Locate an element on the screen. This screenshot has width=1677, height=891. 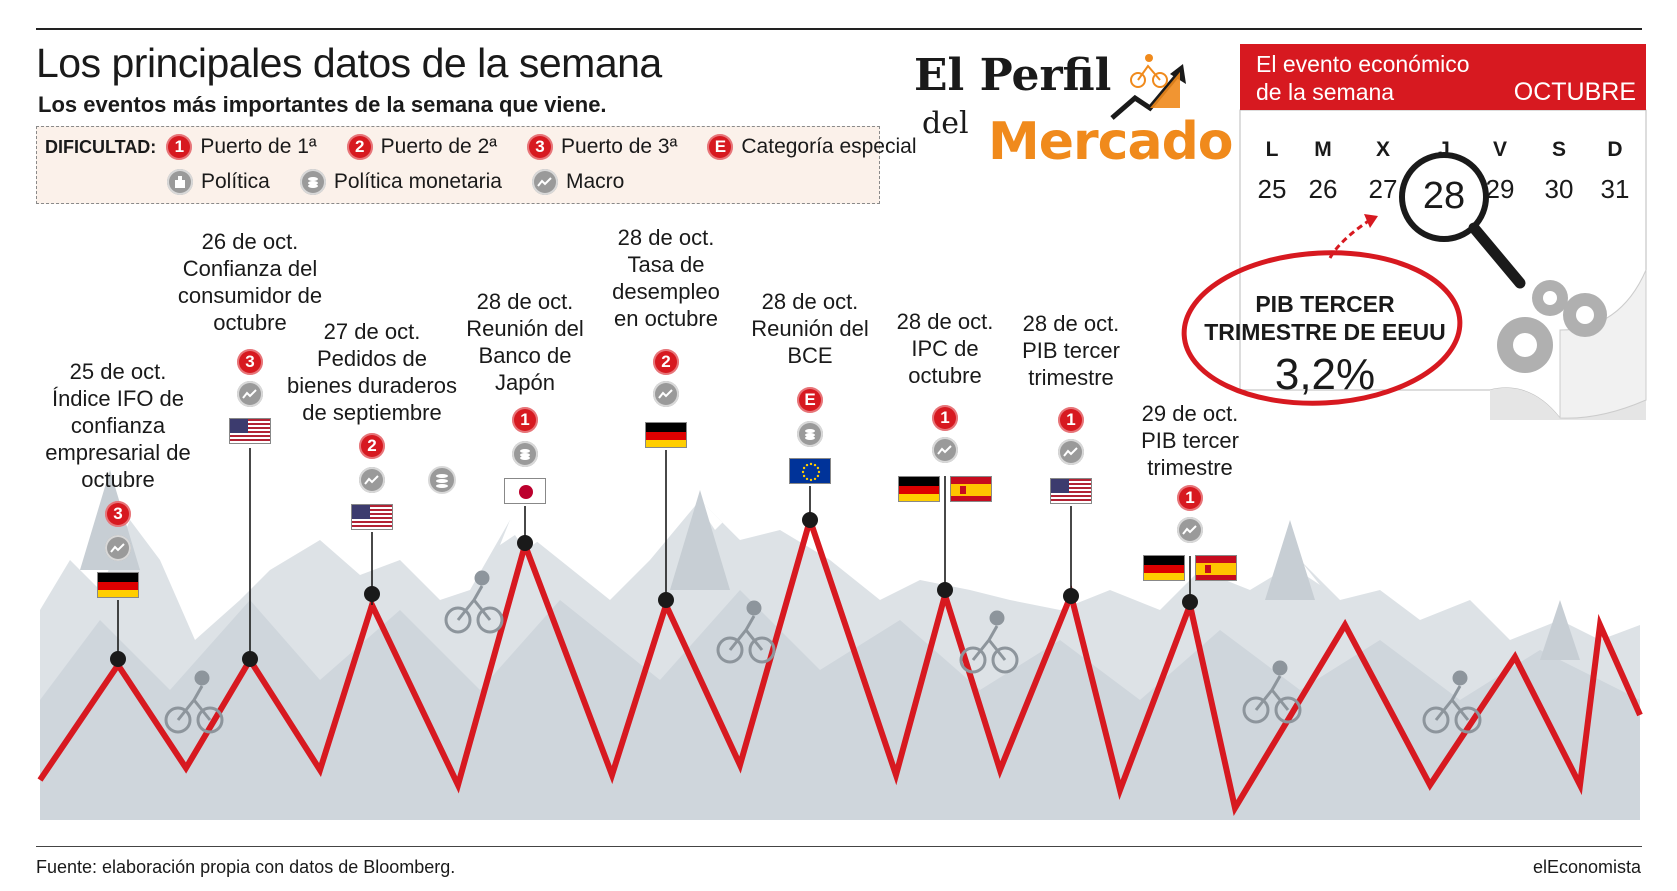
legend-item-1: Puerto de 1ª is located at coordinates (258, 146).